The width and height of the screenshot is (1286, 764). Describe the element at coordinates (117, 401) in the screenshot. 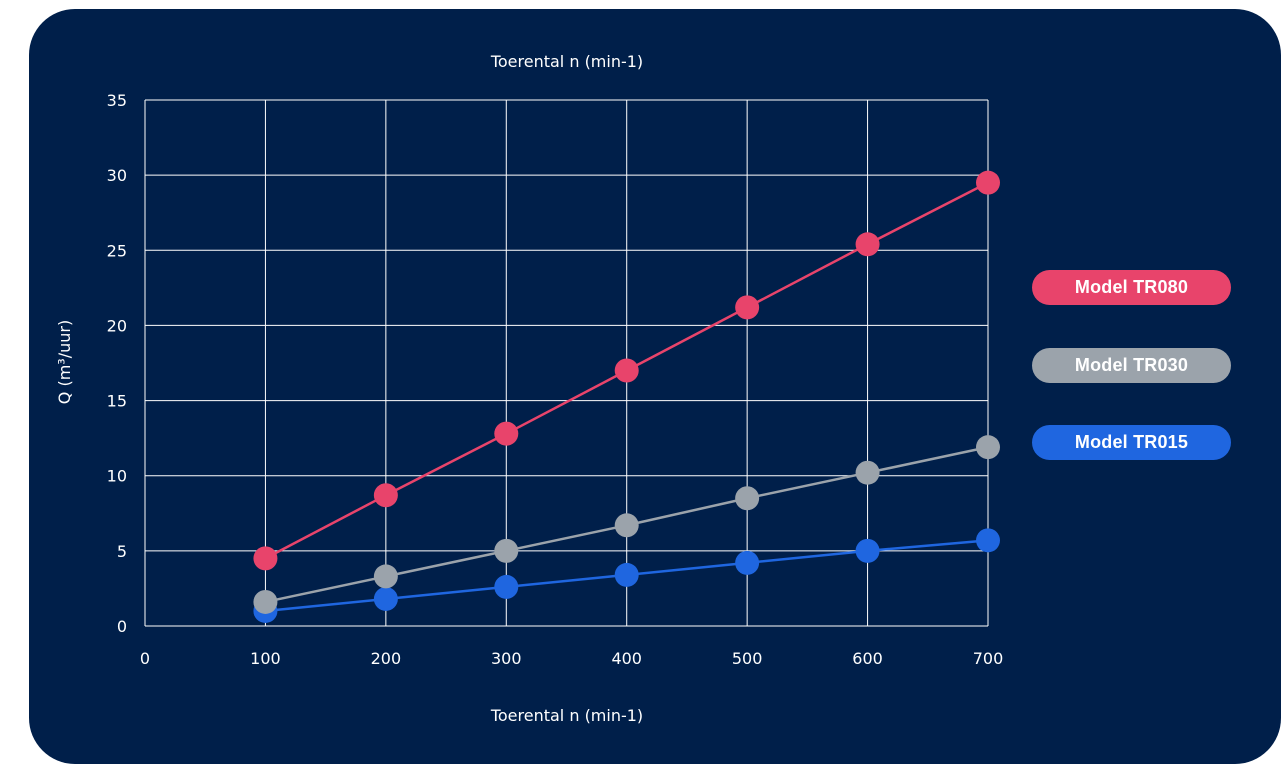

I see `y-tick-label: 15` at that location.